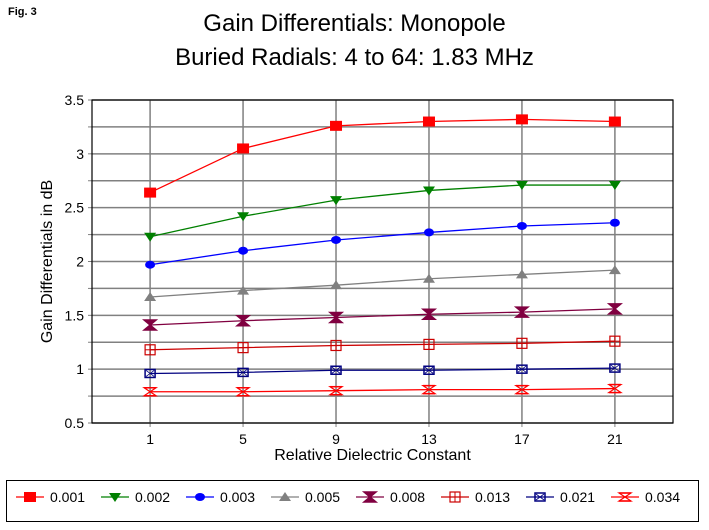 The height and width of the screenshot is (530, 709). Describe the element at coordinates (577, 497) in the screenshot. I see `legend-label: 0.021` at that location.